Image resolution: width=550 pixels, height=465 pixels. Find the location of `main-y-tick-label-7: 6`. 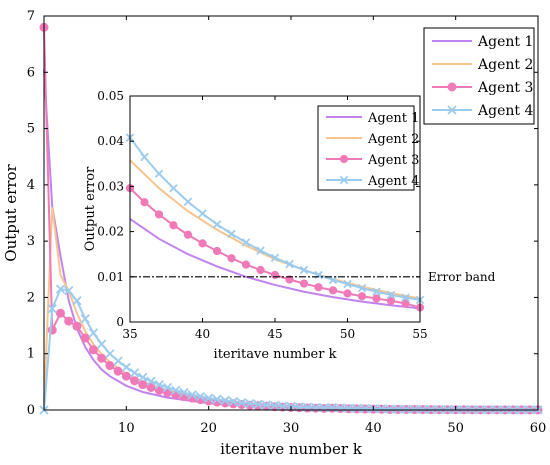

main-y-tick-label-7: 6 is located at coordinates (31, 72).